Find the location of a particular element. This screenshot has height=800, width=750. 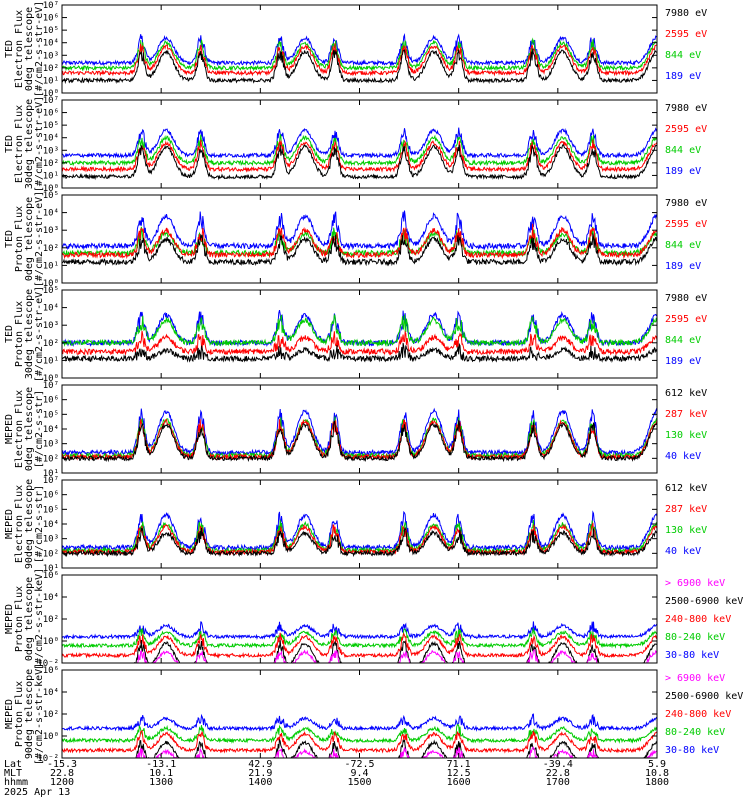

panel-3-ytick-label: 10⁰ is located at coordinates (51, 284).